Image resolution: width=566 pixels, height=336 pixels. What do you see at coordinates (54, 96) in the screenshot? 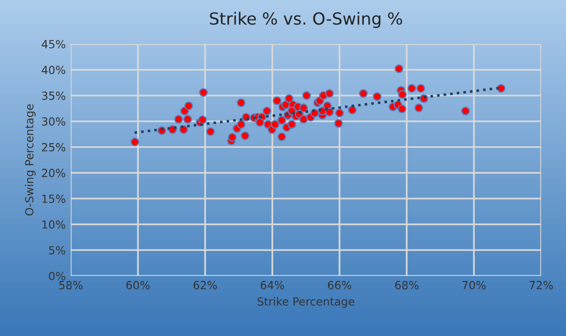
I see `y-tick-label: 35%` at bounding box center [54, 96].